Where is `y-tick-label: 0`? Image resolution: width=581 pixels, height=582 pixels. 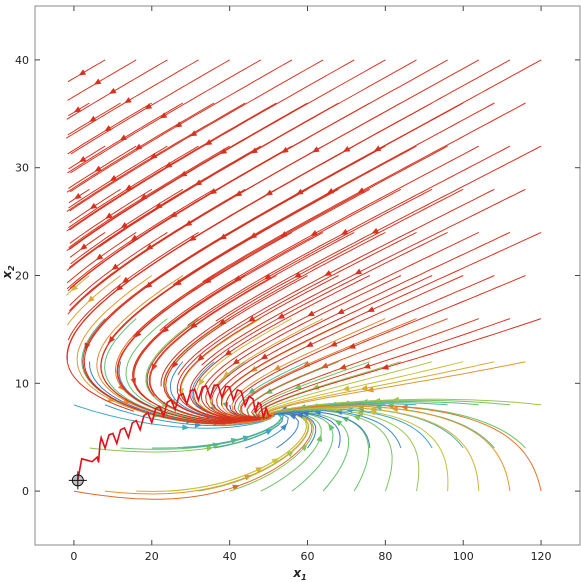 y-tick-label: 0 is located at coordinates (25, 491).